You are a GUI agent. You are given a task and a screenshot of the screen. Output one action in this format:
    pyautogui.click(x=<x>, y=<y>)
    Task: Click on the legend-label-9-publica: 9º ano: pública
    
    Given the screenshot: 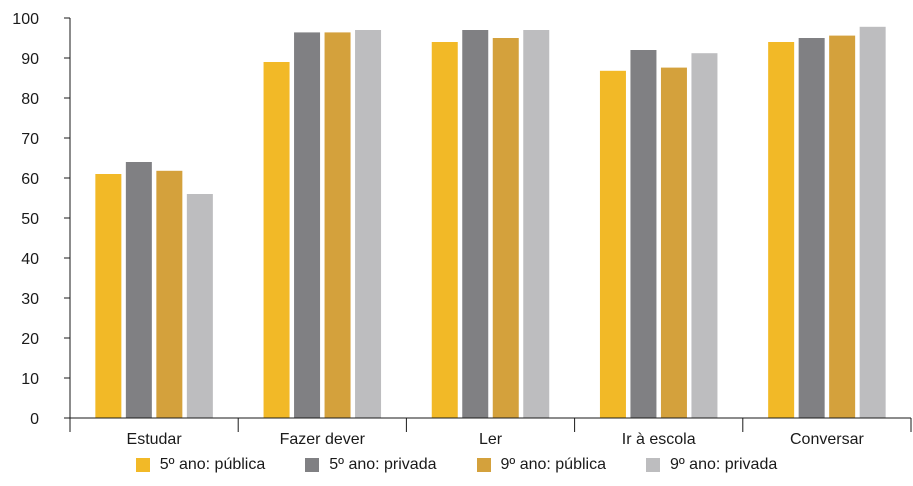 What is the action you would take?
    pyautogui.click(x=553, y=464)
    